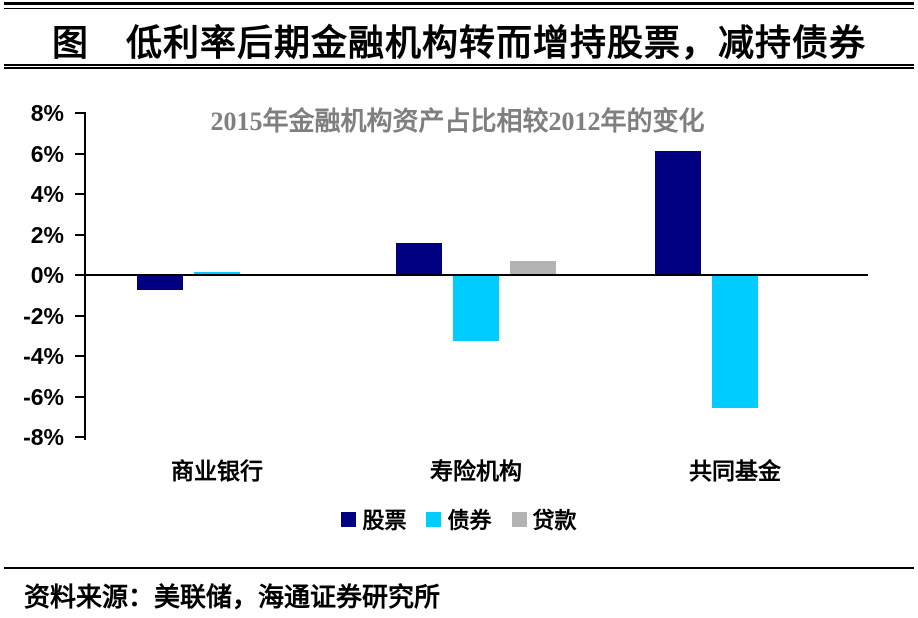 The height and width of the screenshot is (618, 918). Describe the element at coordinates (476, 275) in the screenshot. I see `zero-baseline` at that location.